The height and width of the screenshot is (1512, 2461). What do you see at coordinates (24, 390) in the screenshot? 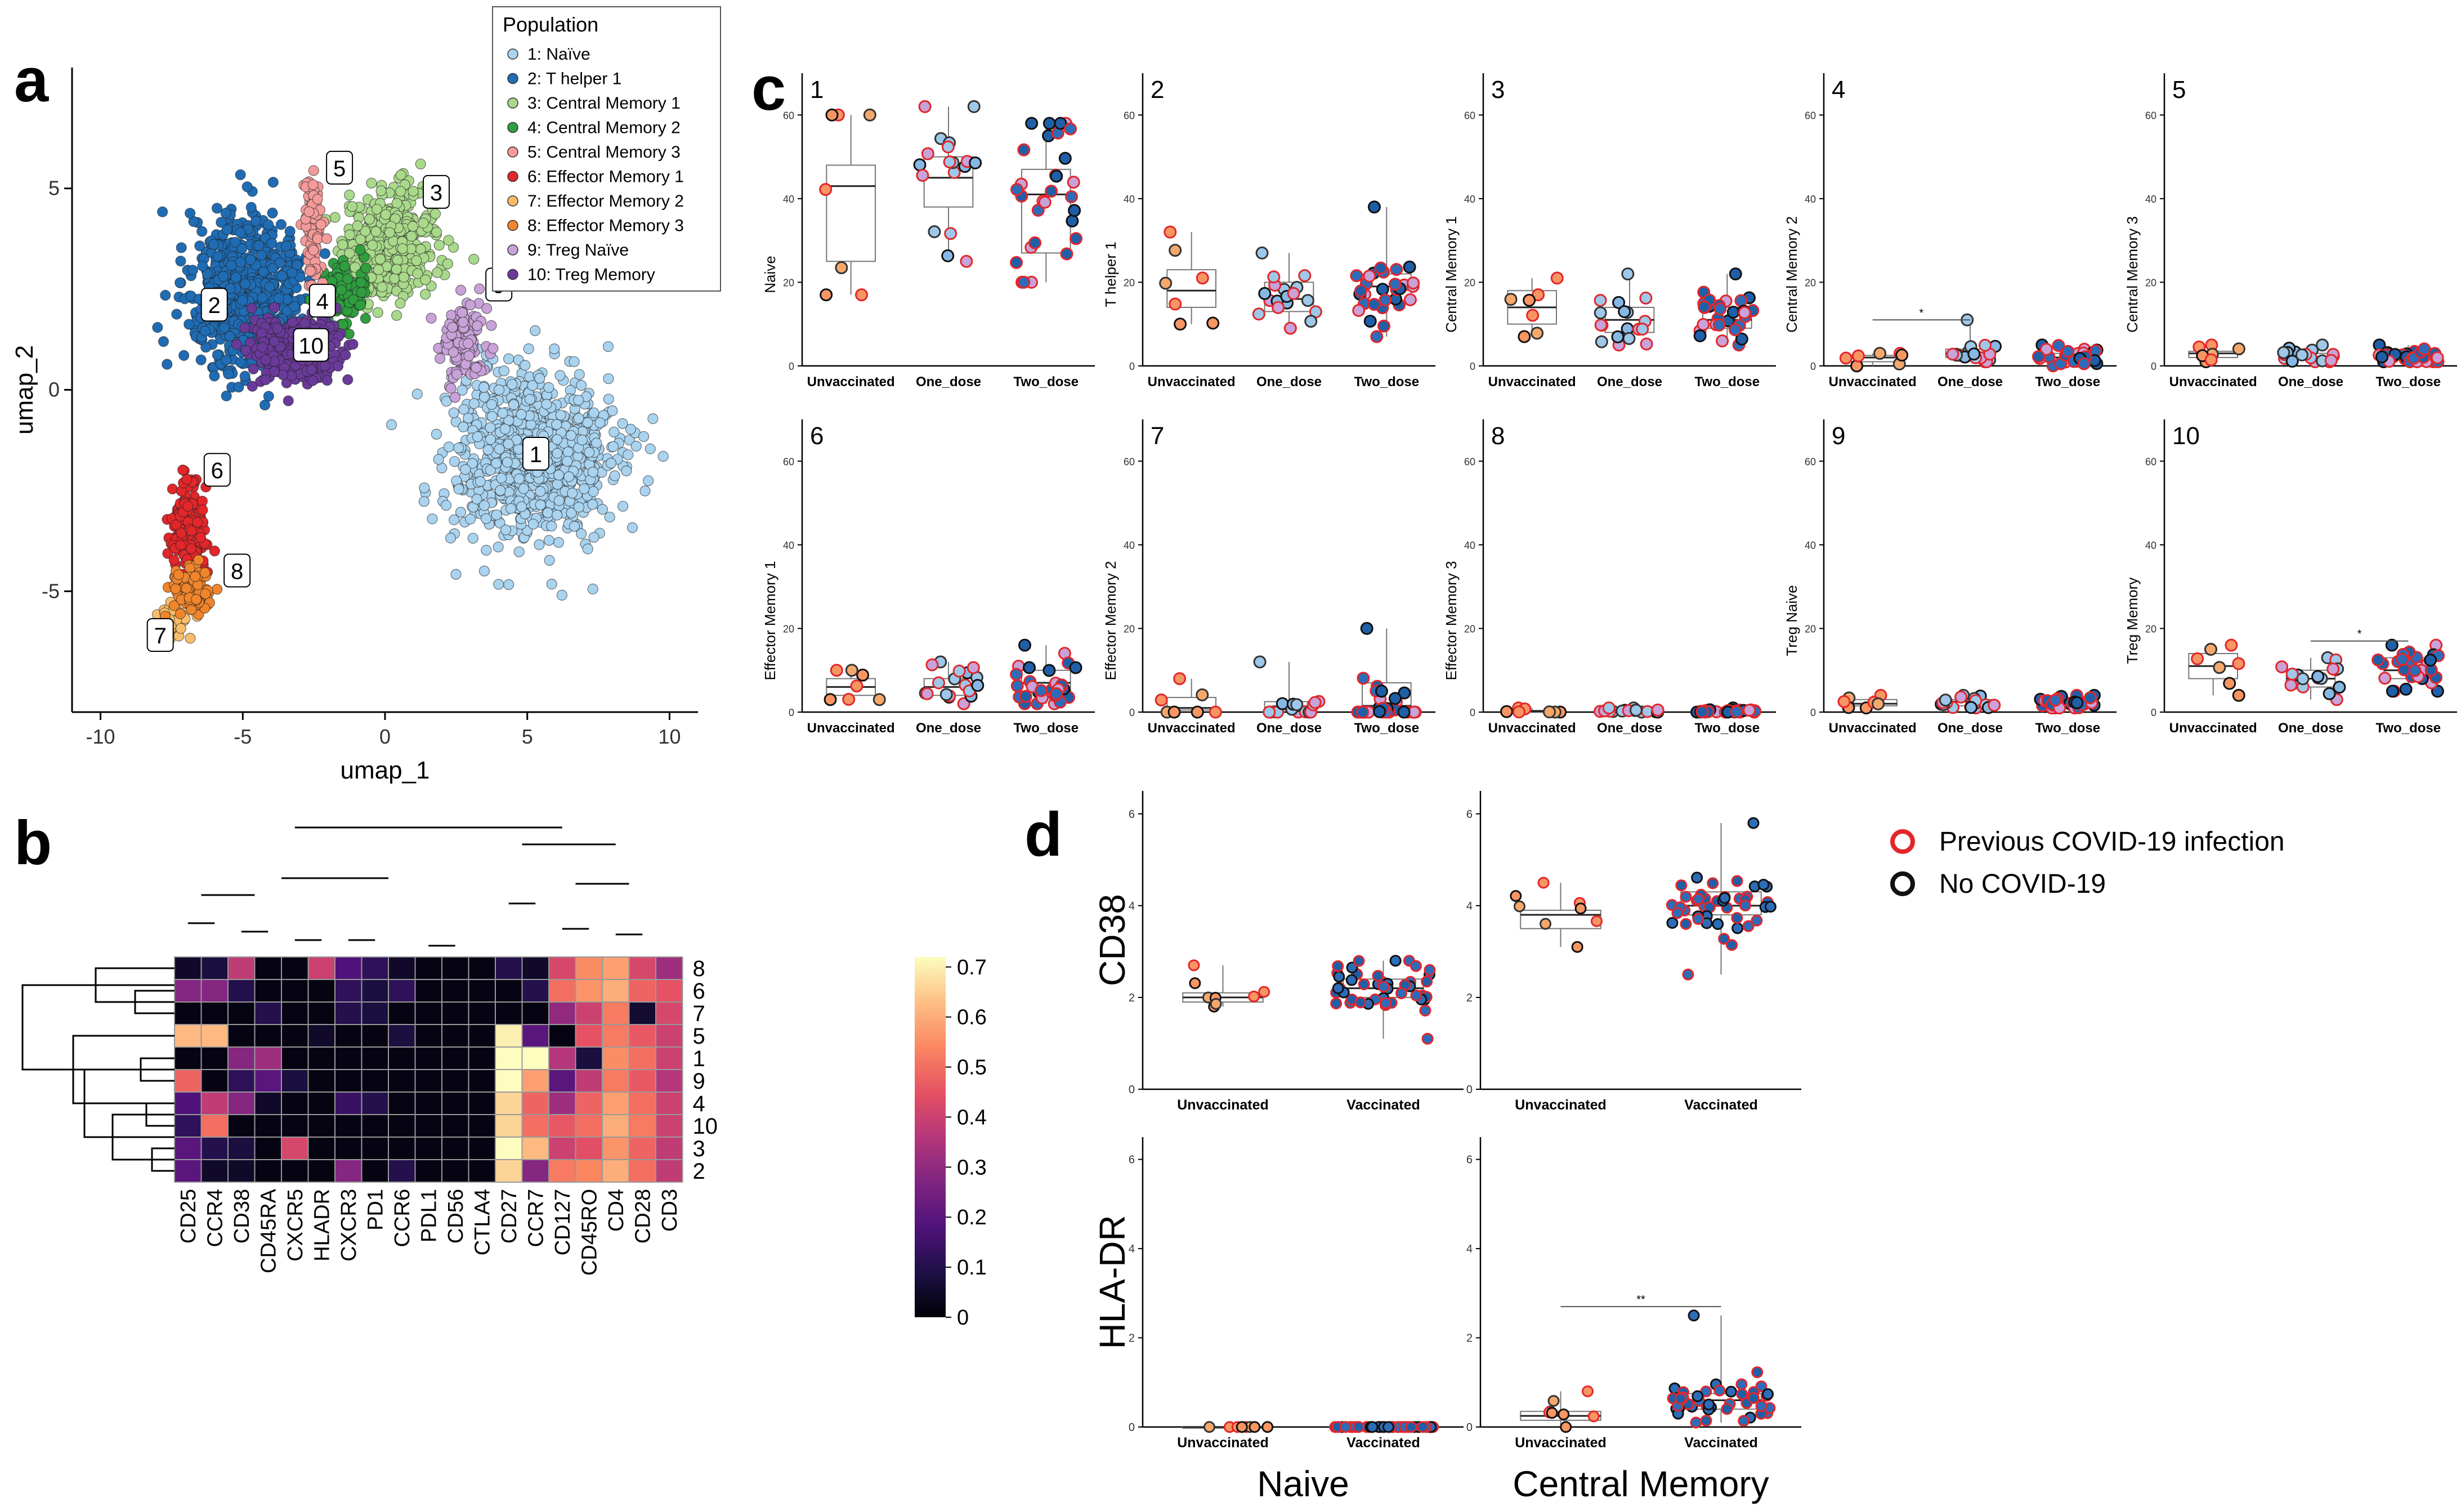
I see `y-axis-title: umap_2` at bounding box center [24, 390].